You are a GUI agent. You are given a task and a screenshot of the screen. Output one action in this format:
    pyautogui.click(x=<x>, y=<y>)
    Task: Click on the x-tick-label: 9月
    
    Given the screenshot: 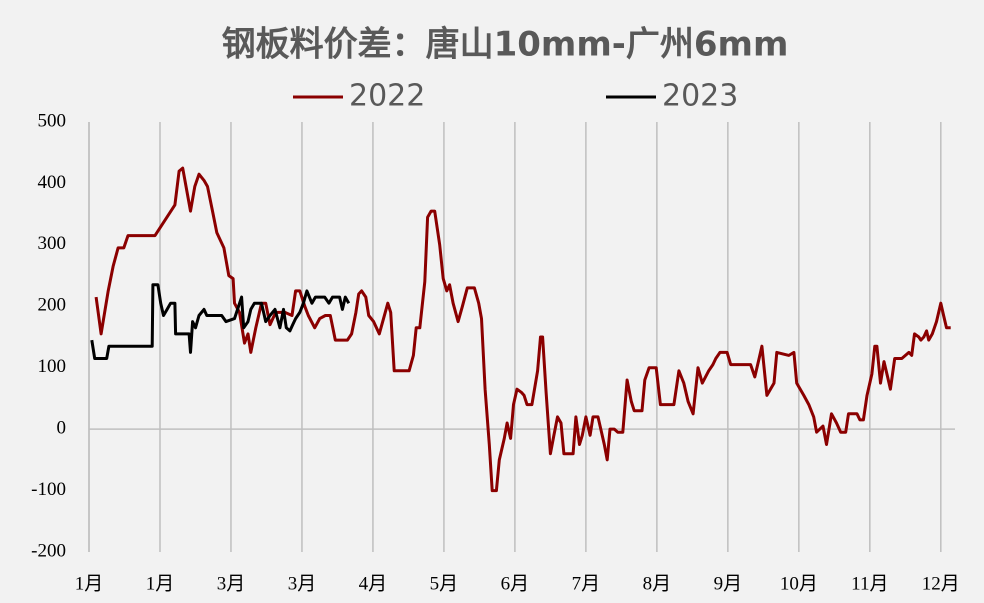 What is the action you would take?
    pyautogui.click(x=728, y=583)
    